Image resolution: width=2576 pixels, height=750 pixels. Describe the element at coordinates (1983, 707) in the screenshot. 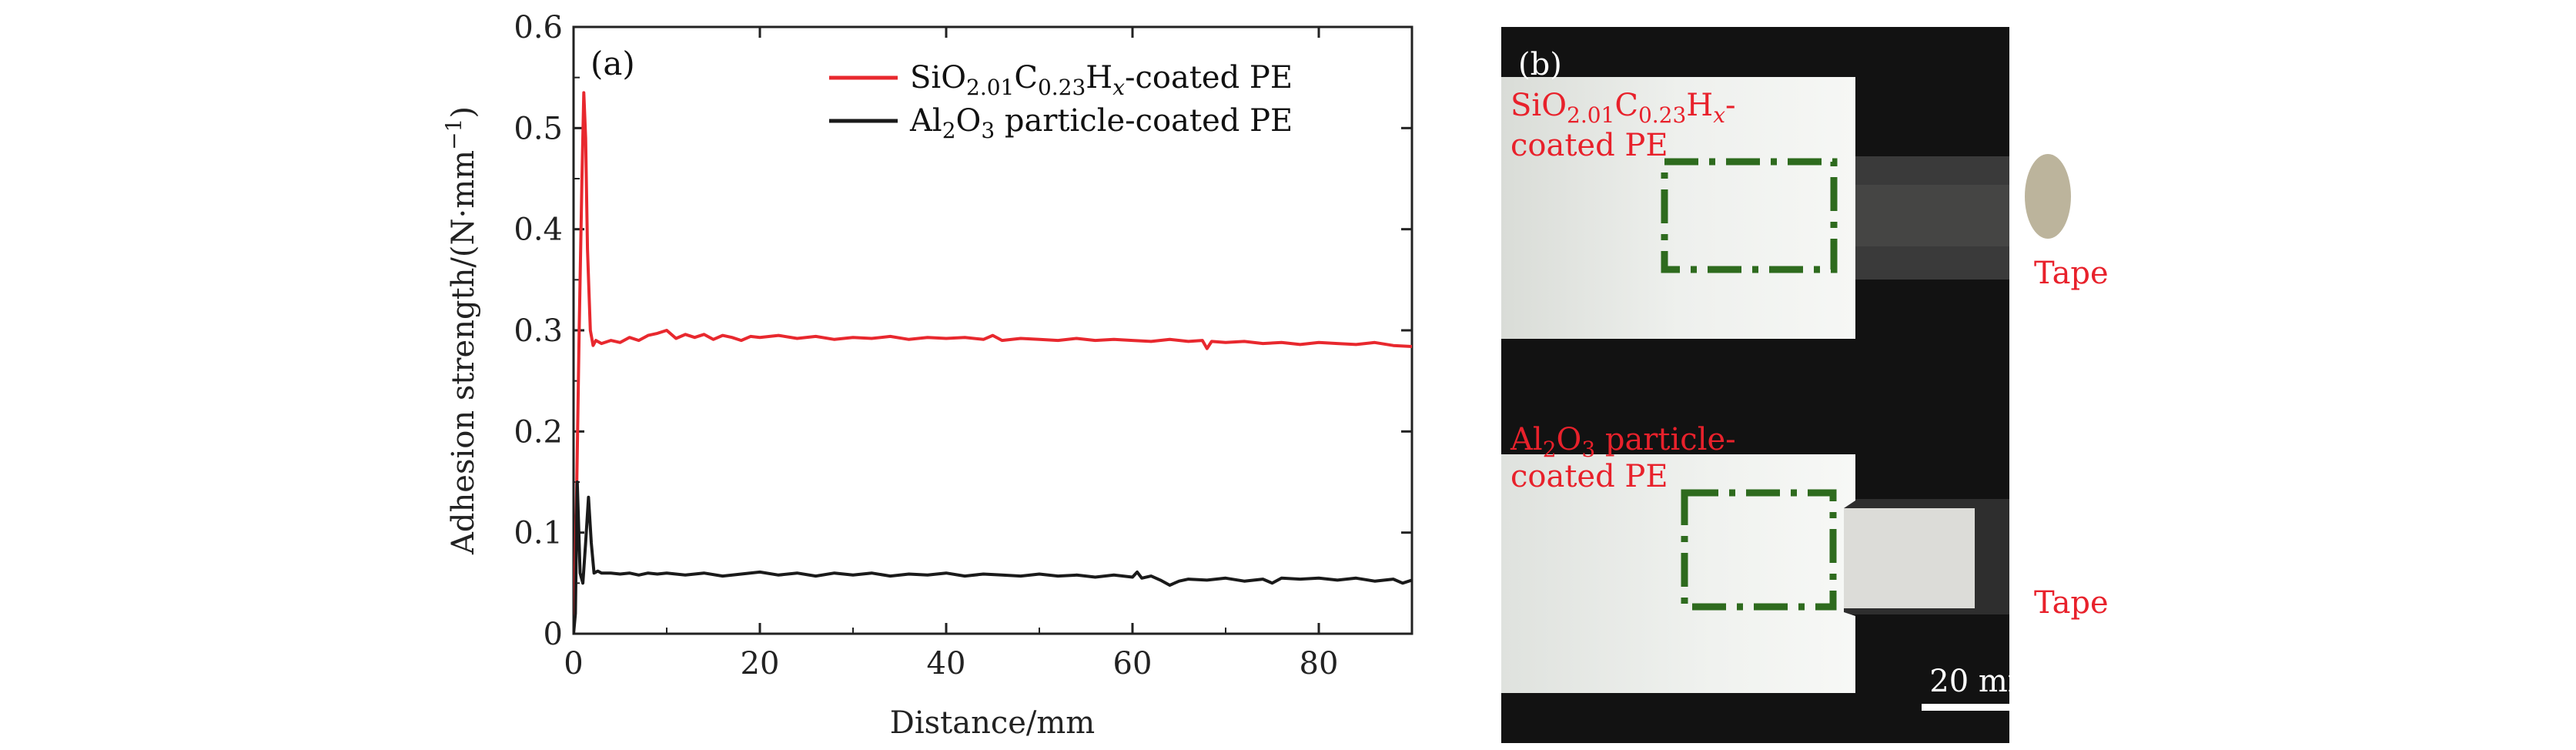

I see `scale-bar` at that location.